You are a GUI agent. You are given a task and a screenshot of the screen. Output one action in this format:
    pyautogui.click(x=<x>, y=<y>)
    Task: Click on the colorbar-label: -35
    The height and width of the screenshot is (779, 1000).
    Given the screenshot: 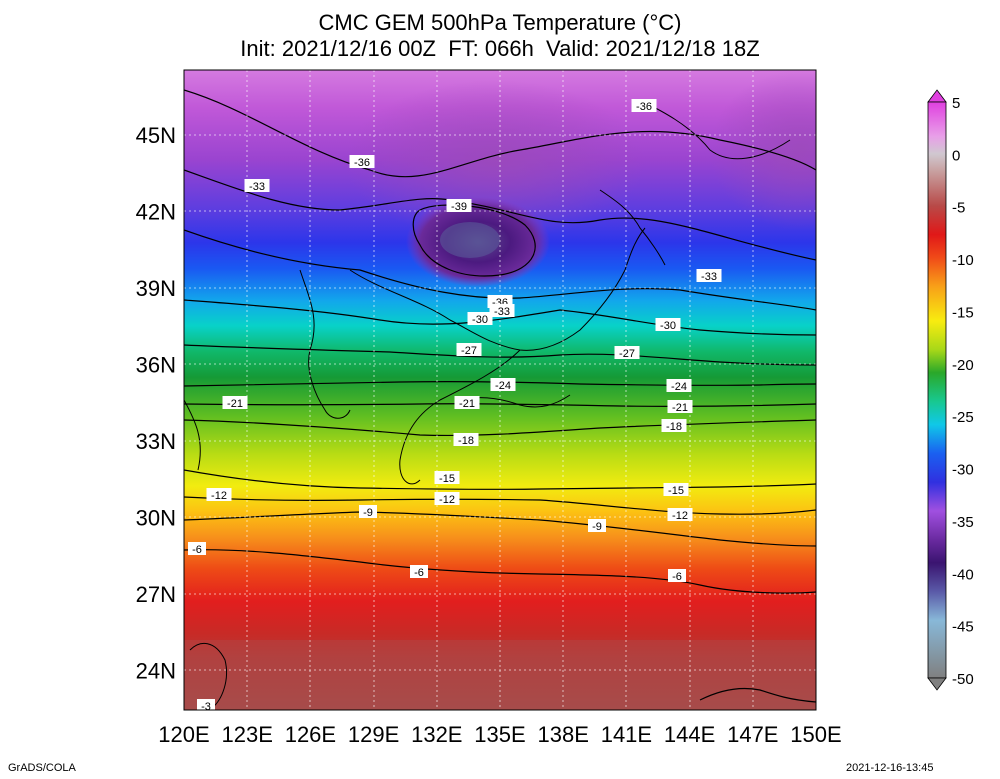 What is the action you would take?
    pyautogui.click(x=963, y=522)
    